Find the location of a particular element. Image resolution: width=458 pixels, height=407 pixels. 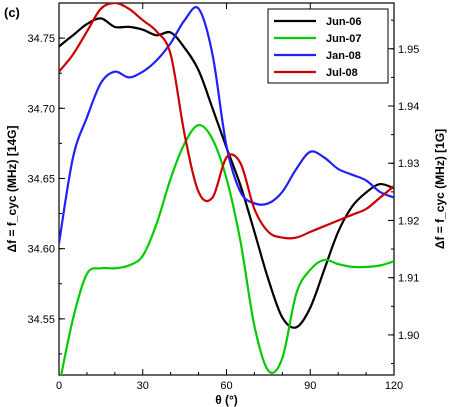

y-right-tick-label: 1.93 is located at coordinates (408, 164).